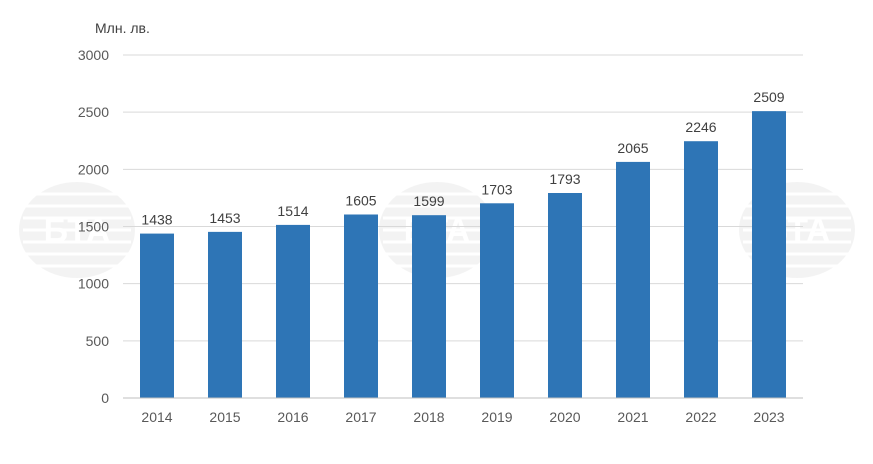 The height and width of the screenshot is (464, 873). Describe the element at coordinates (224, 417) in the screenshot. I see `x-tick-label: 2015` at that location.